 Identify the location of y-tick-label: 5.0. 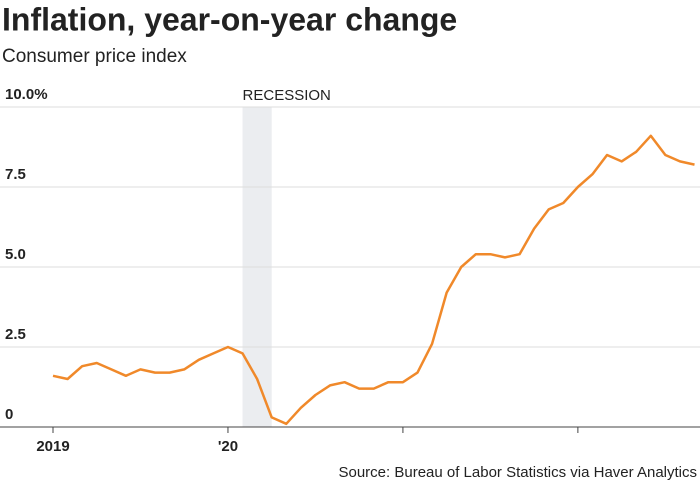
(15, 254).